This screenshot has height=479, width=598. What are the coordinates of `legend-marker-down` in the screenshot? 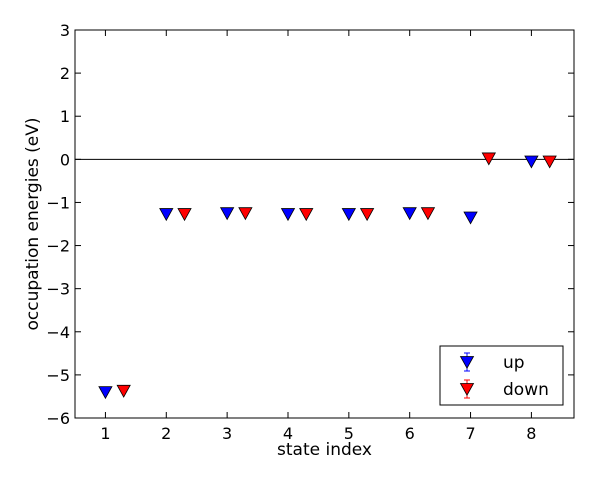 It's located at (467, 389).